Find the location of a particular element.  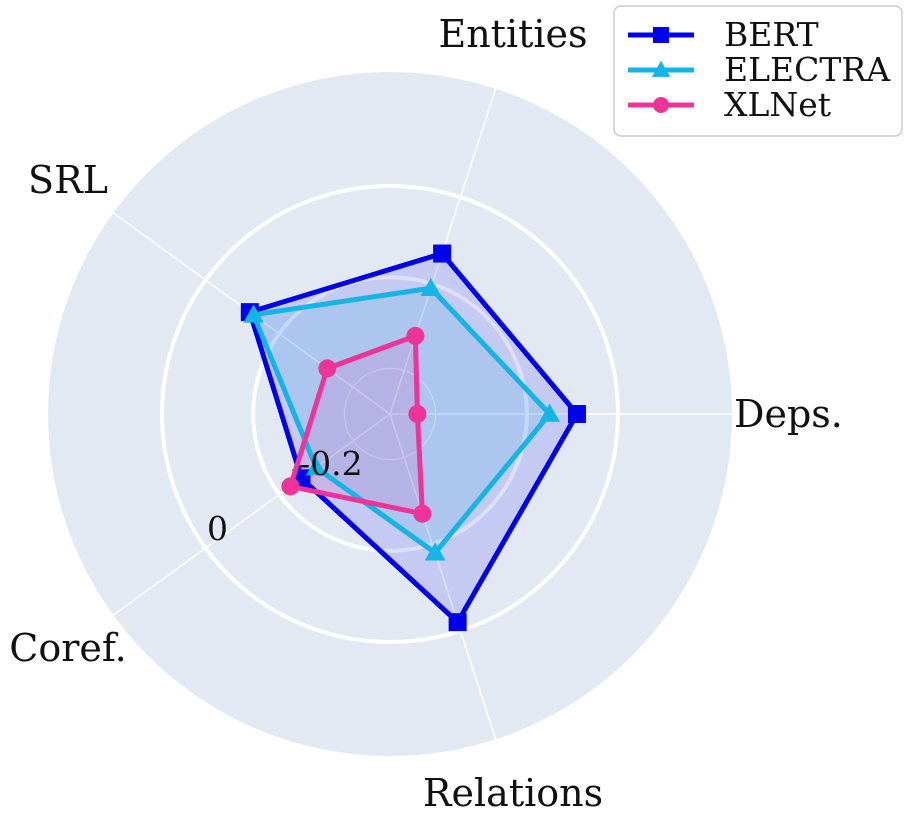

axis-label-2: SRL is located at coordinates (68, 180).